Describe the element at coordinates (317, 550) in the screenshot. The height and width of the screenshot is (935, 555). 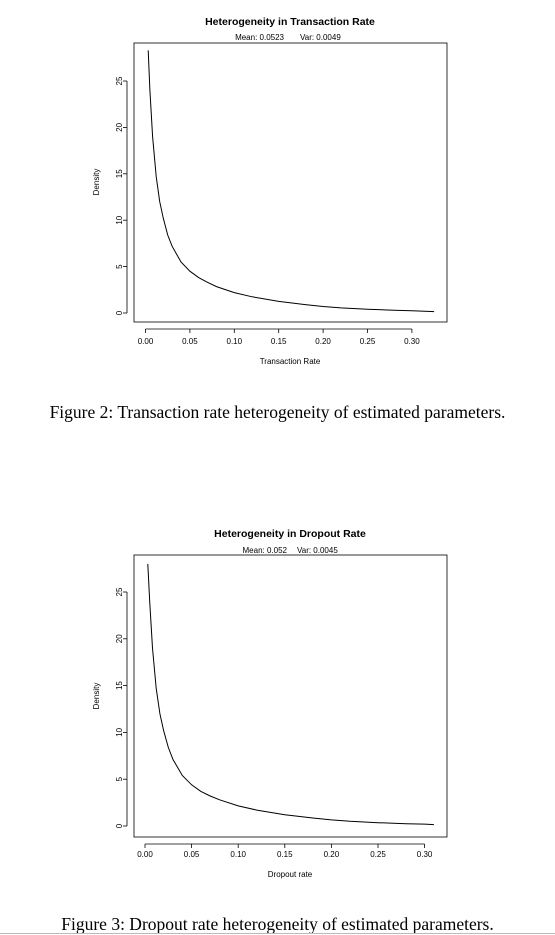
I see `var-label: Var: 0.0045` at that location.